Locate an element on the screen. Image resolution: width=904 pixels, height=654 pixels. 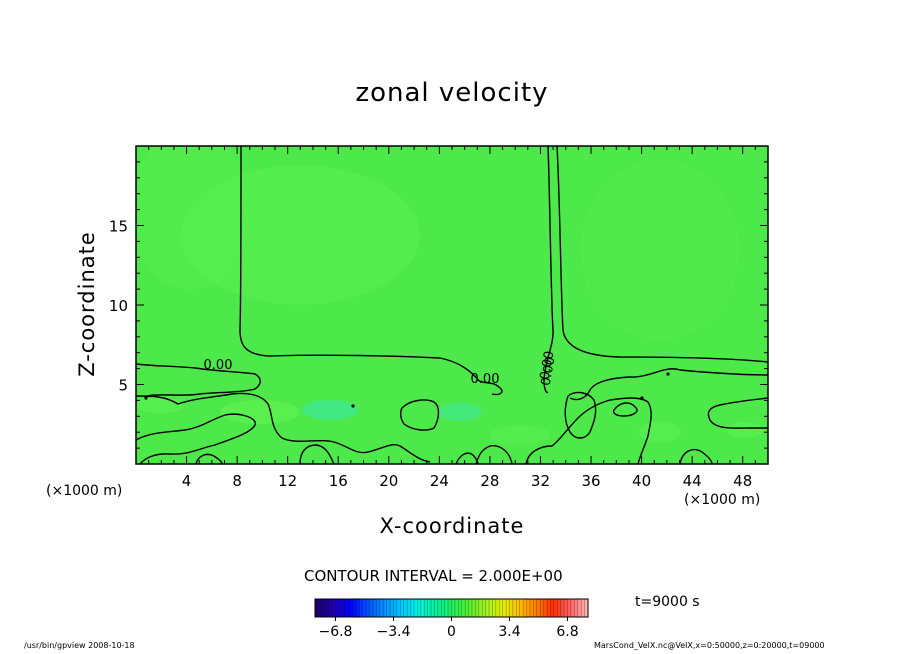
footer-command-label: /usr/bin/gpview 2008-10-18 is located at coordinates (79, 645).